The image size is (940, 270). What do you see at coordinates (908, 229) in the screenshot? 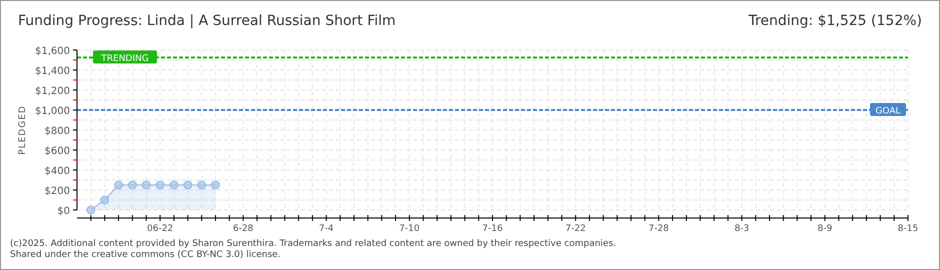
I see `x-tick-label: 8-15` at bounding box center [908, 229].